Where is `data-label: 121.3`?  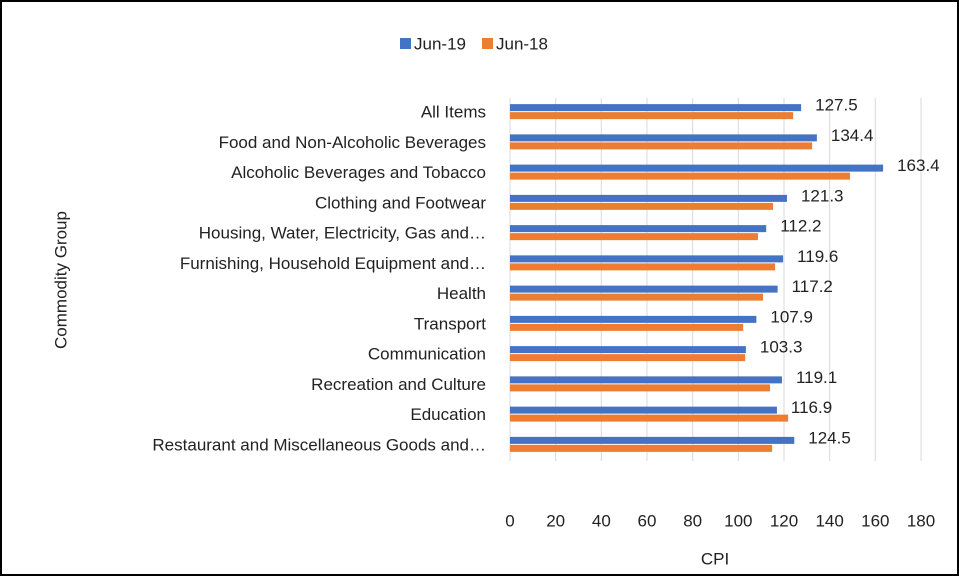 data-label: 121.3 is located at coordinates (822, 195).